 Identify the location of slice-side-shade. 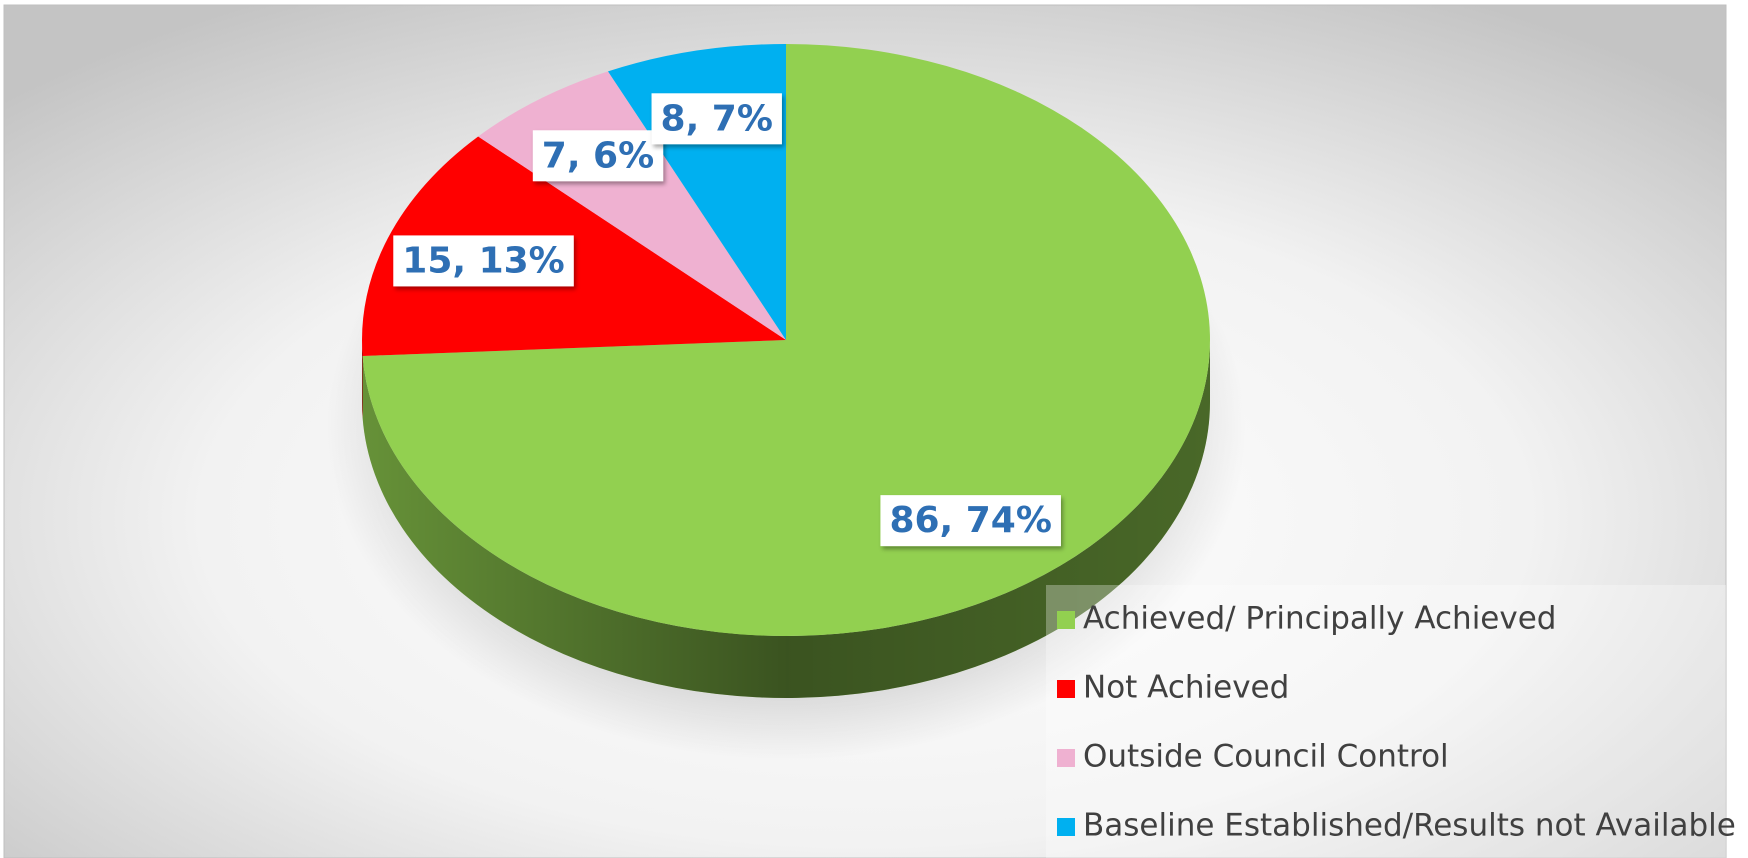
(362, 379).